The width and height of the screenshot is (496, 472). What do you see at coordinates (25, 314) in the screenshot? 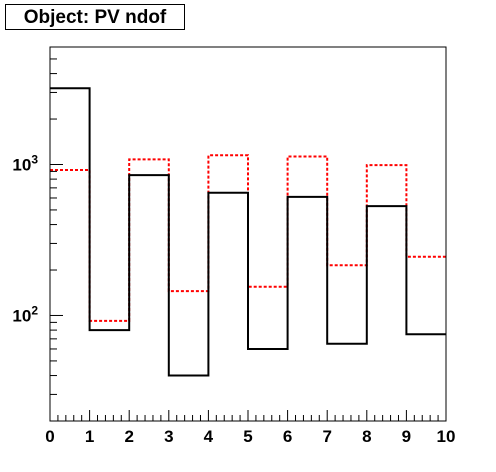
I see `y-tick-label: 10²` at bounding box center [25, 314].